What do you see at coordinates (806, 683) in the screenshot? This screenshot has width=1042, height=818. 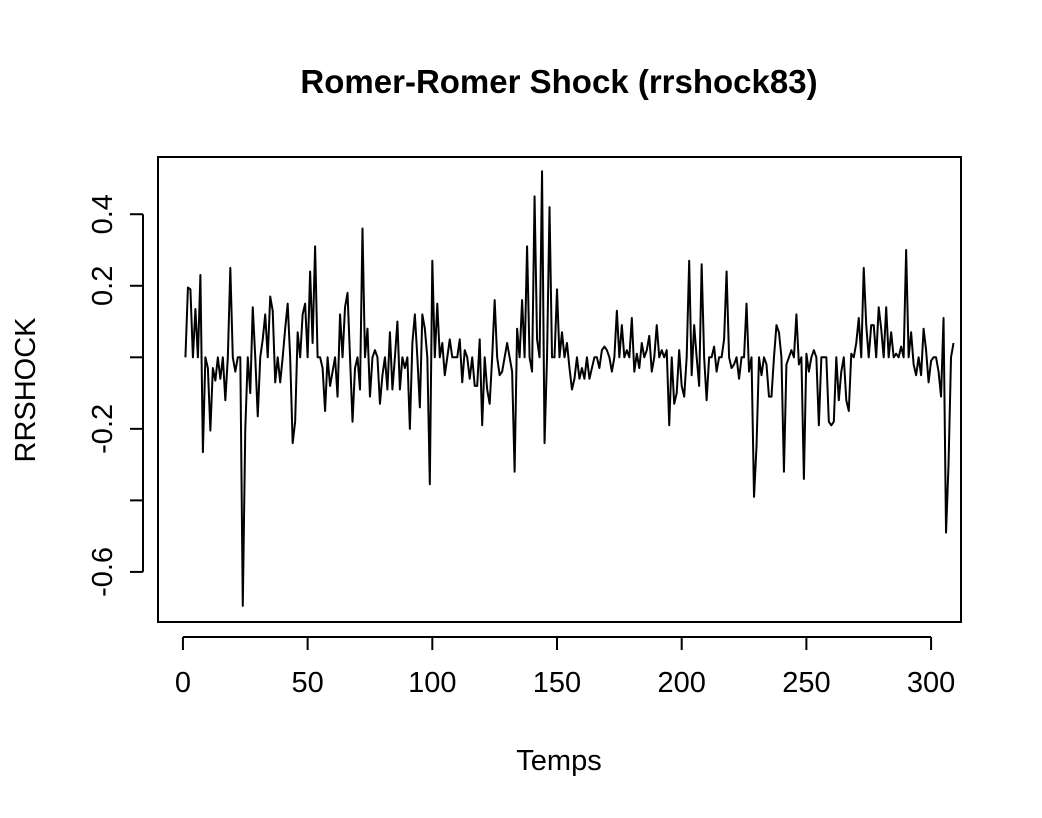 I see `x-tick-label: 250` at bounding box center [806, 683].